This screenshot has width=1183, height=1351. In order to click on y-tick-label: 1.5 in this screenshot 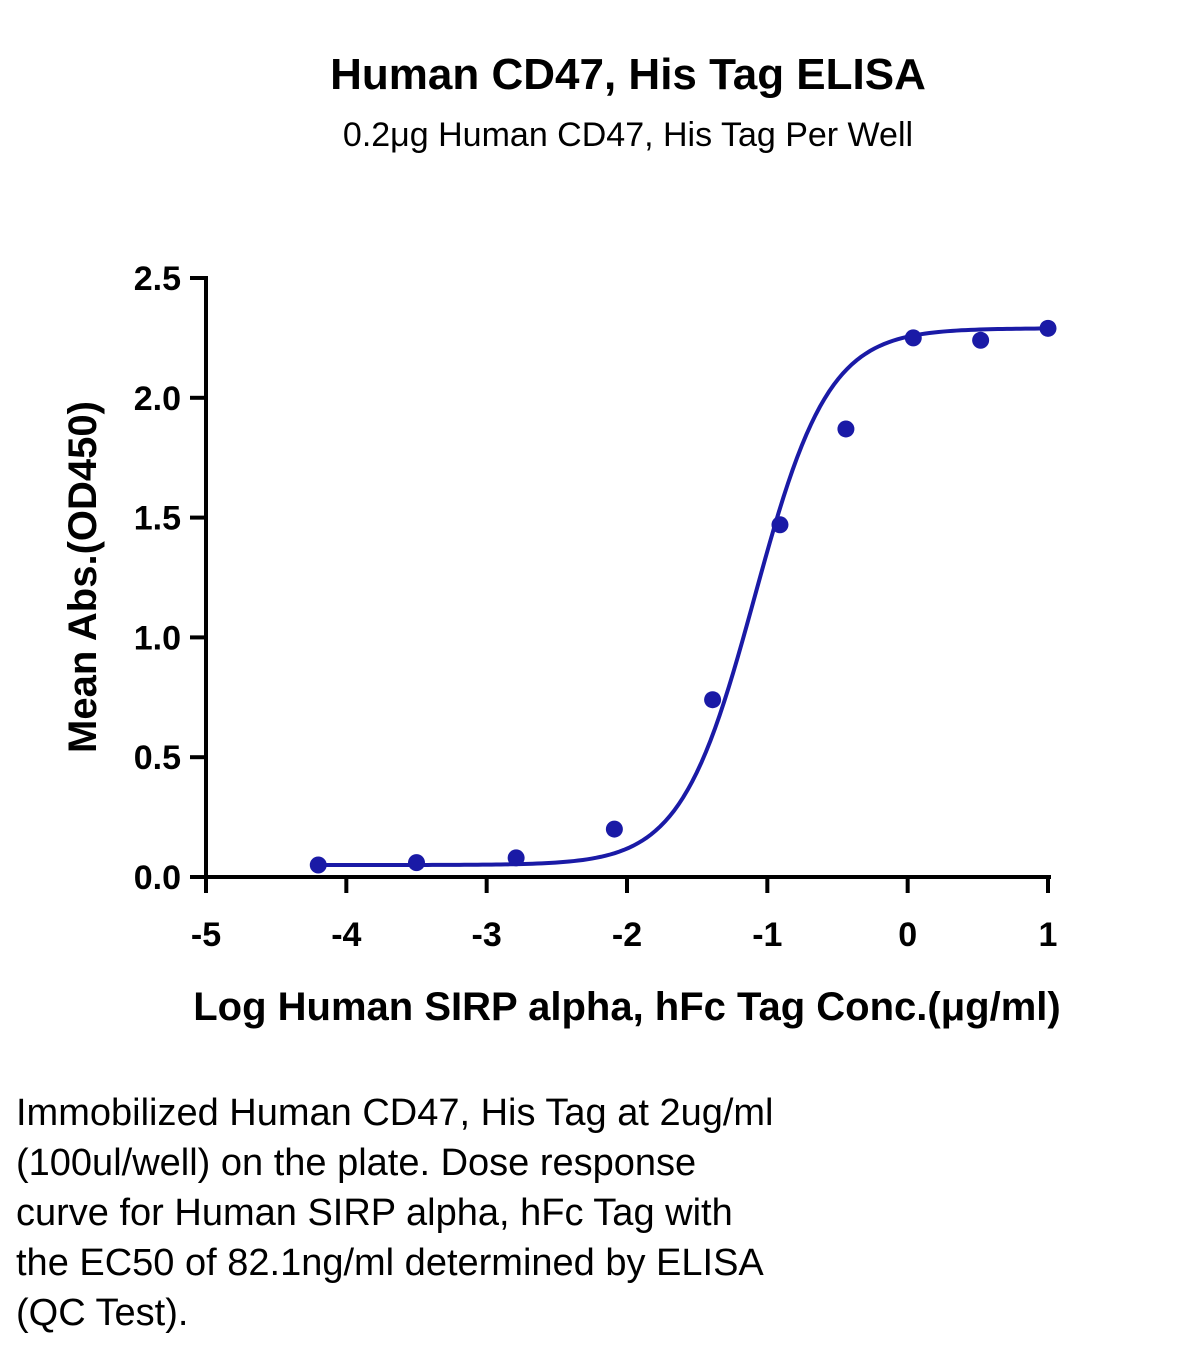, I will do `click(157, 519)`.